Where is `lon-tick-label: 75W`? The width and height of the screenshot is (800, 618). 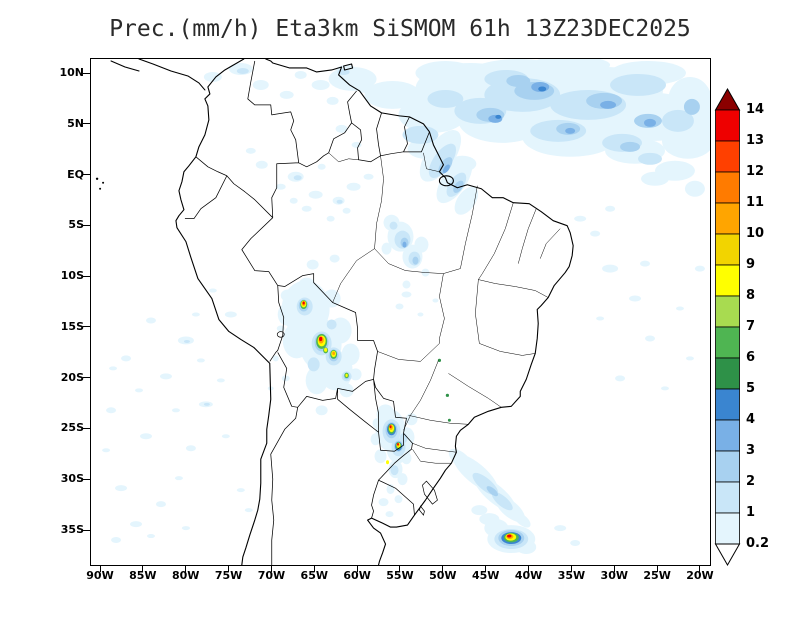 lon-tick-label: 75W is located at coordinates (228, 575).